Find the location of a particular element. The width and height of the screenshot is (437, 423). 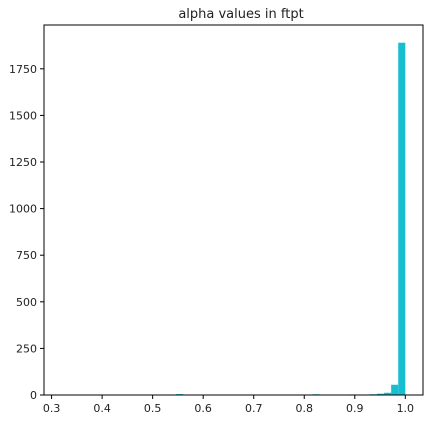

x-tick-label: 0.7 is located at coordinates (254, 408).